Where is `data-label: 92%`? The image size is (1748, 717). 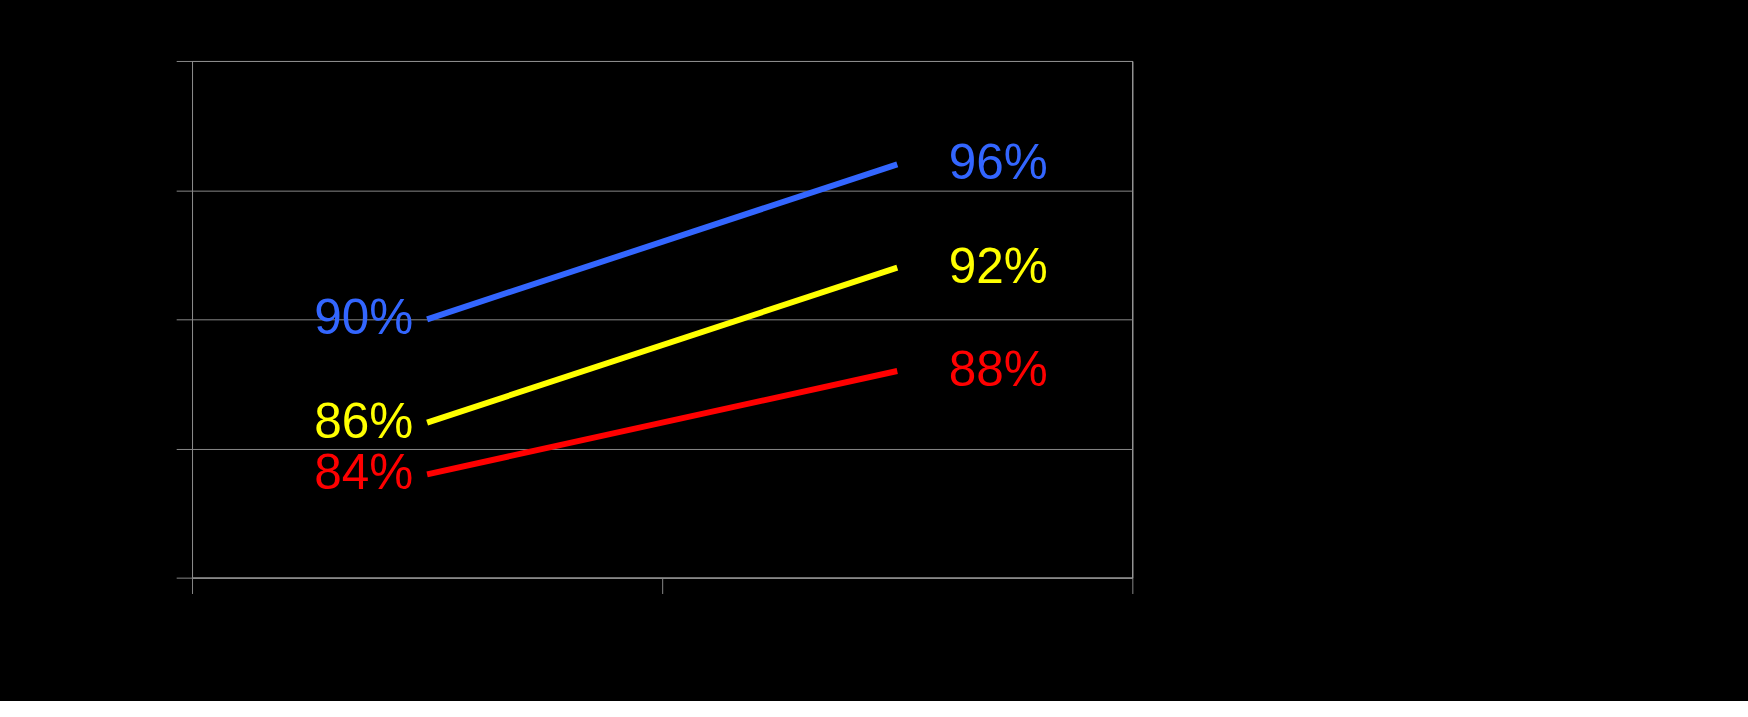
data-label: 92% is located at coordinates (998, 265).